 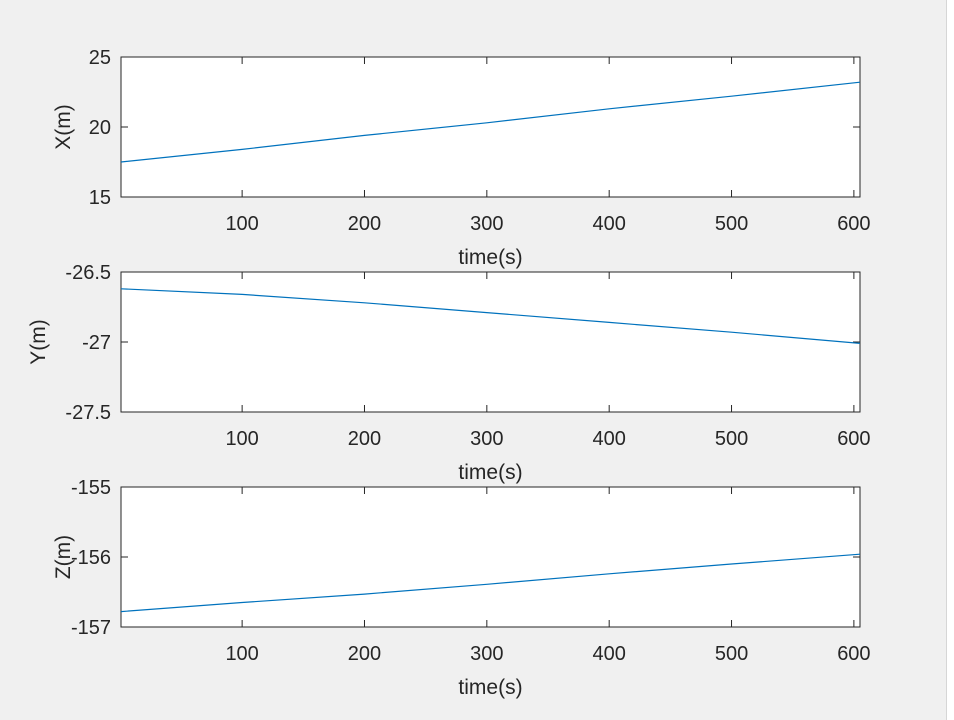 What do you see at coordinates (950, 360) in the screenshot?
I see `window-edge` at bounding box center [950, 360].